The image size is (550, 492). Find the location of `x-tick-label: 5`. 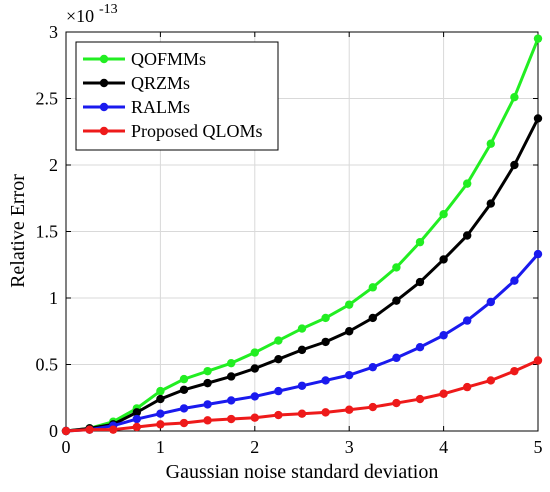

x-tick-label: 5 is located at coordinates (538, 447).